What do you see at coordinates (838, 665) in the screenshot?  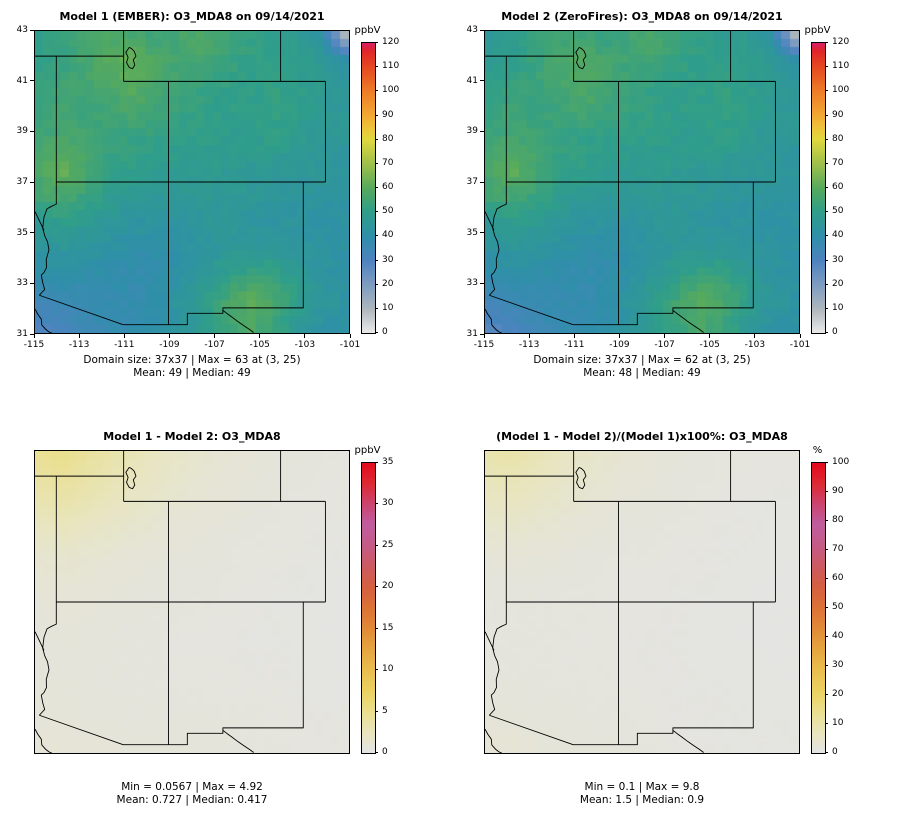 I see `colorbar-tick-label: 30` at bounding box center [838, 665].